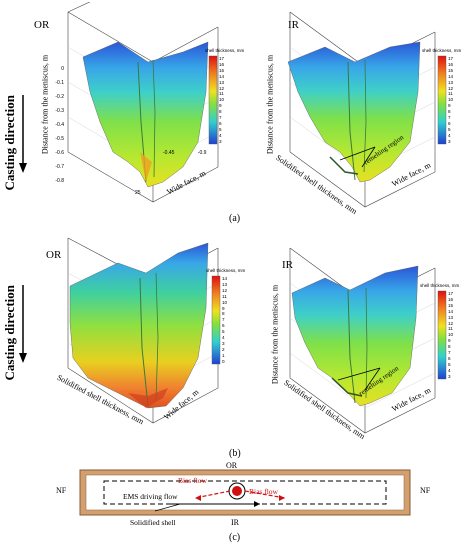  What do you see at coordinates (61, 490) in the screenshot?
I see `schematic-nf-left: NF` at bounding box center [61, 490].